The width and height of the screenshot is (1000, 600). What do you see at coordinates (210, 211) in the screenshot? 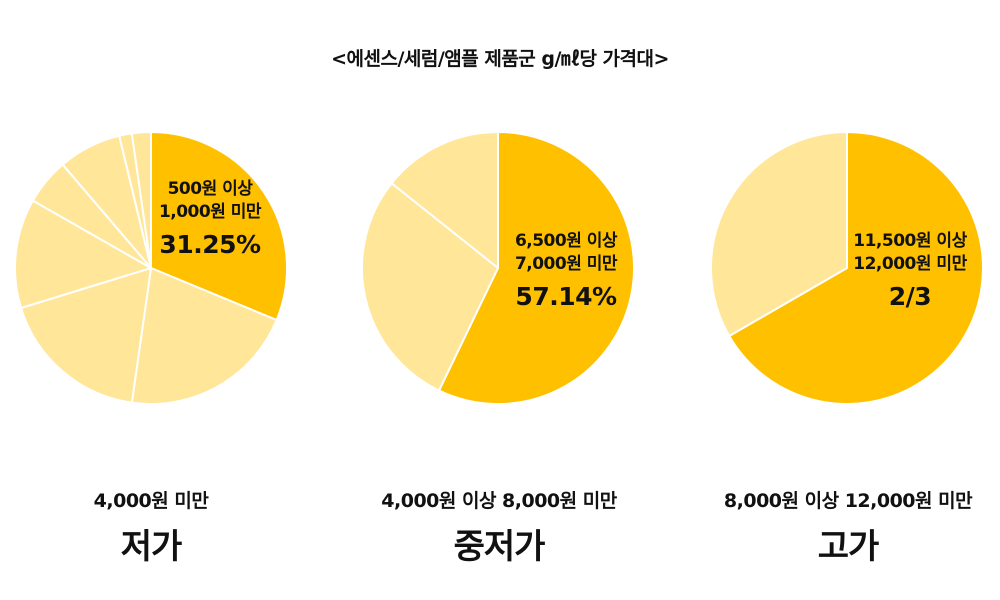
I see `highlight-range-to: 1,000원 미만` at bounding box center [210, 211].